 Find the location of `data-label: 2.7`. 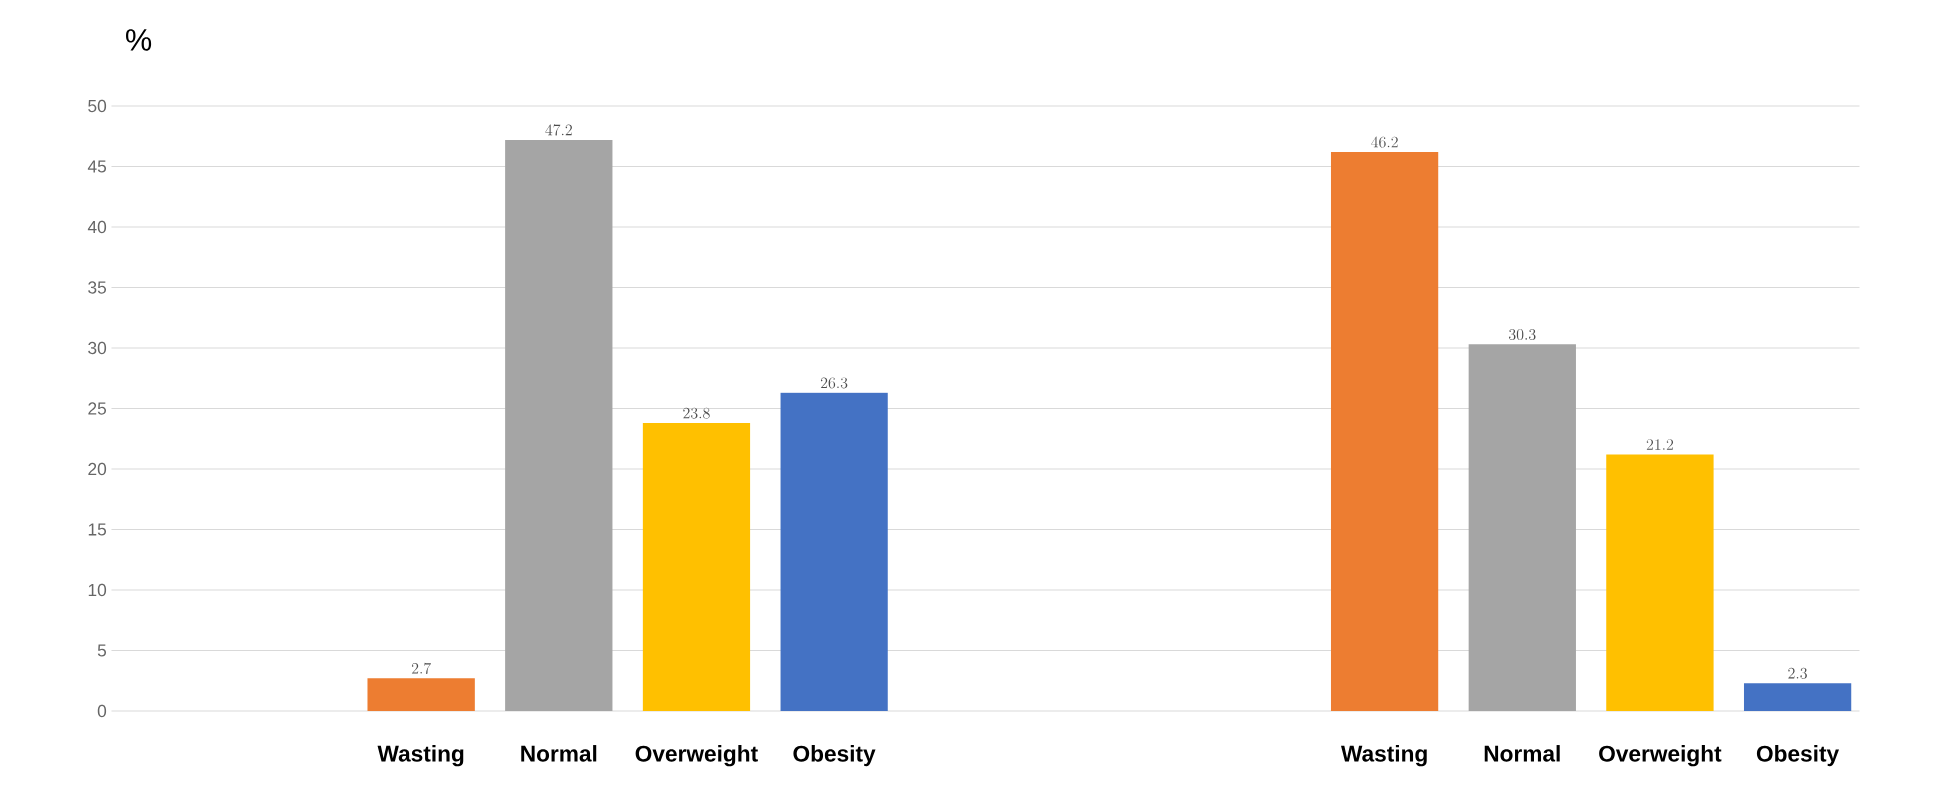

data-label: 2.7 is located at coordinates (421, 668).